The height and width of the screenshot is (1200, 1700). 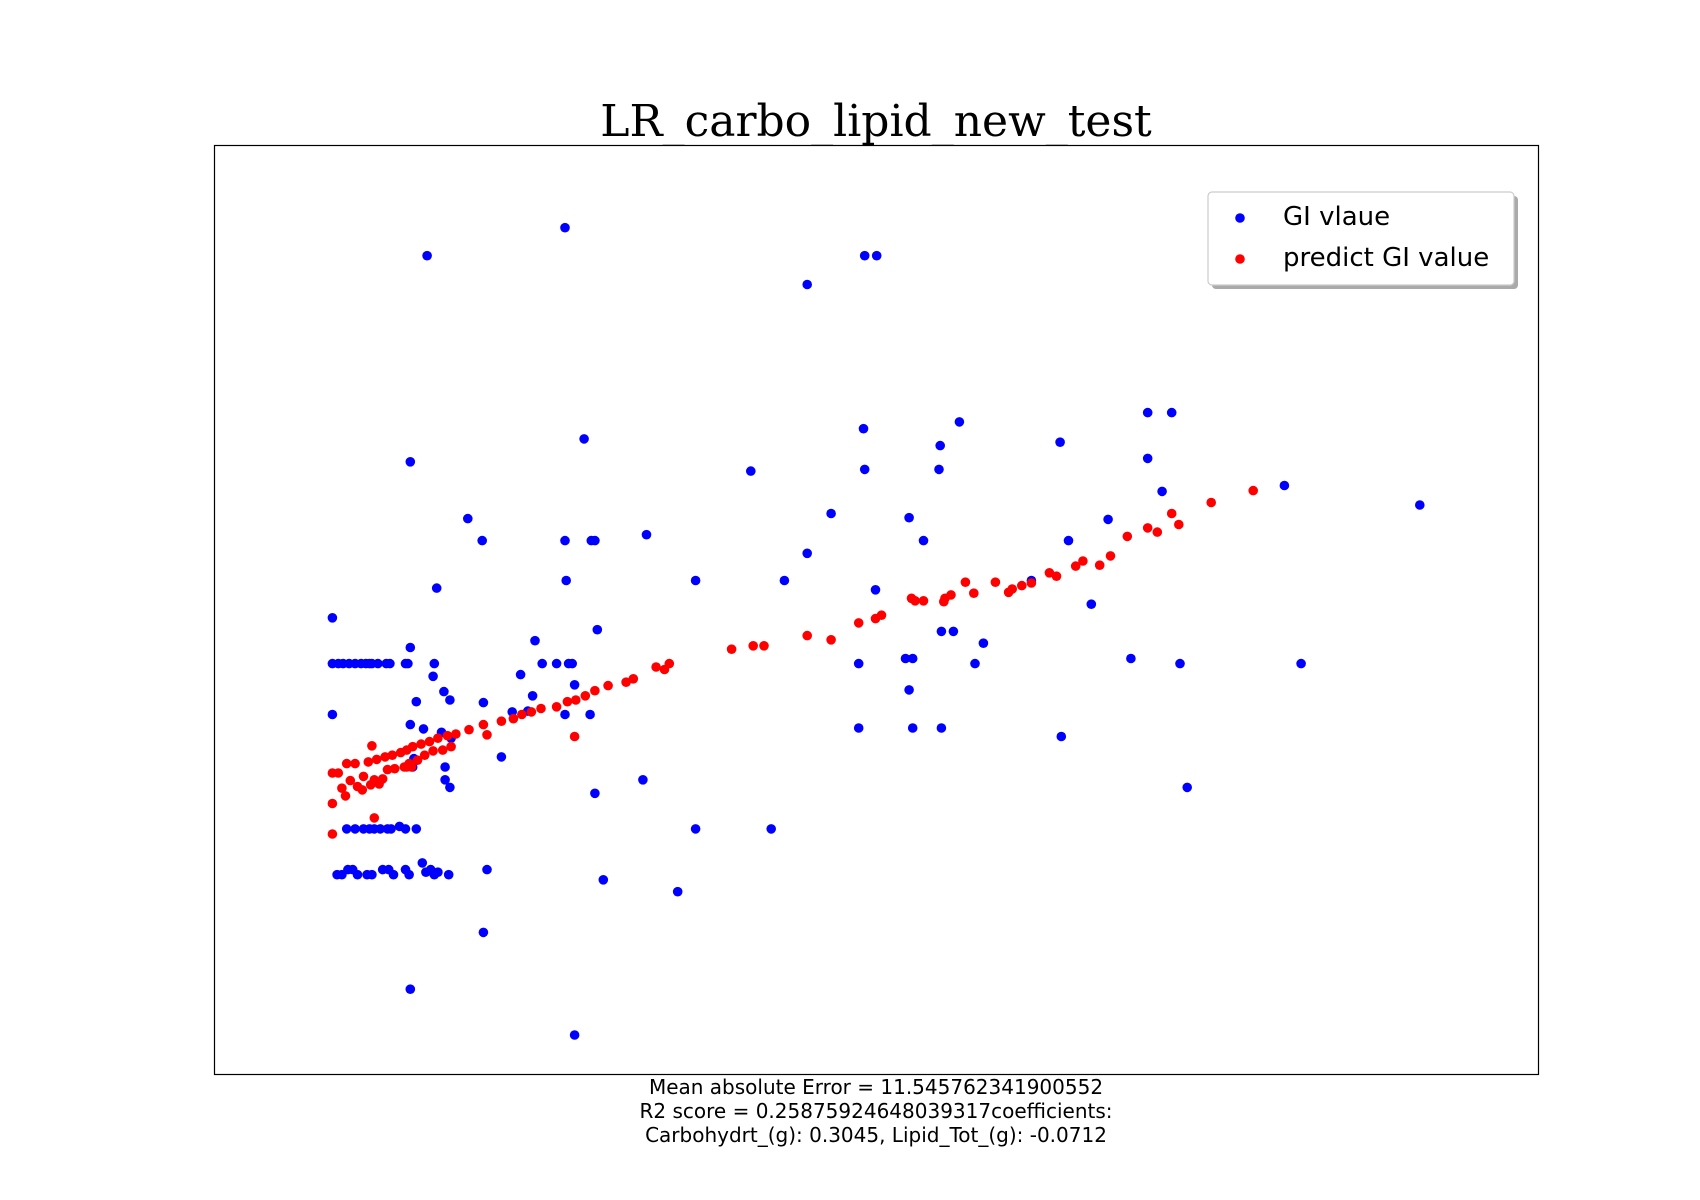 What do you see at coordinates (1240, 218) in the screenshot?
I see `legend-marker-gi-value` at bounding box center [1240, 218].